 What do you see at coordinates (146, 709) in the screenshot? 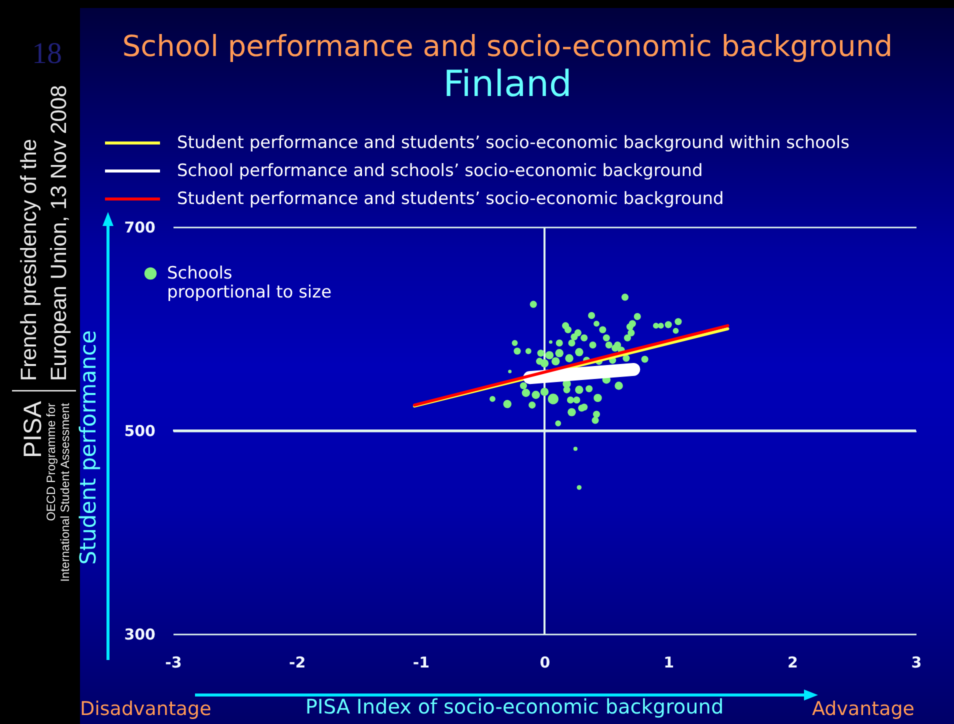
I see `text: Disadvantage` at bounding box center [146, 709].